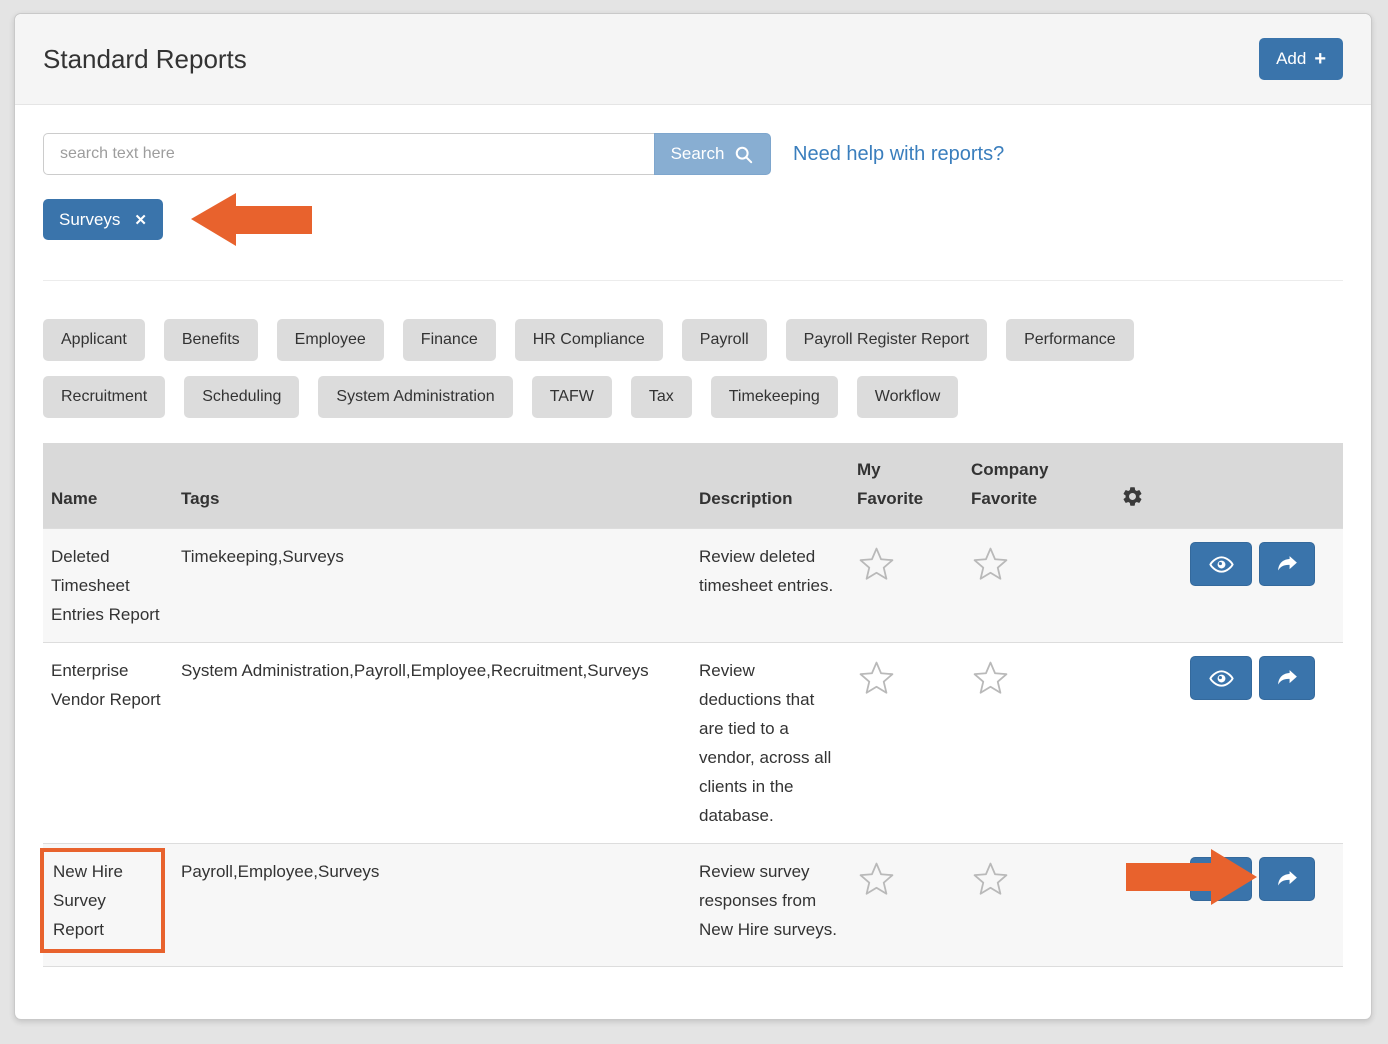  I want to click on report-tags: Timekeeping,Surveys, so click(432, 585).